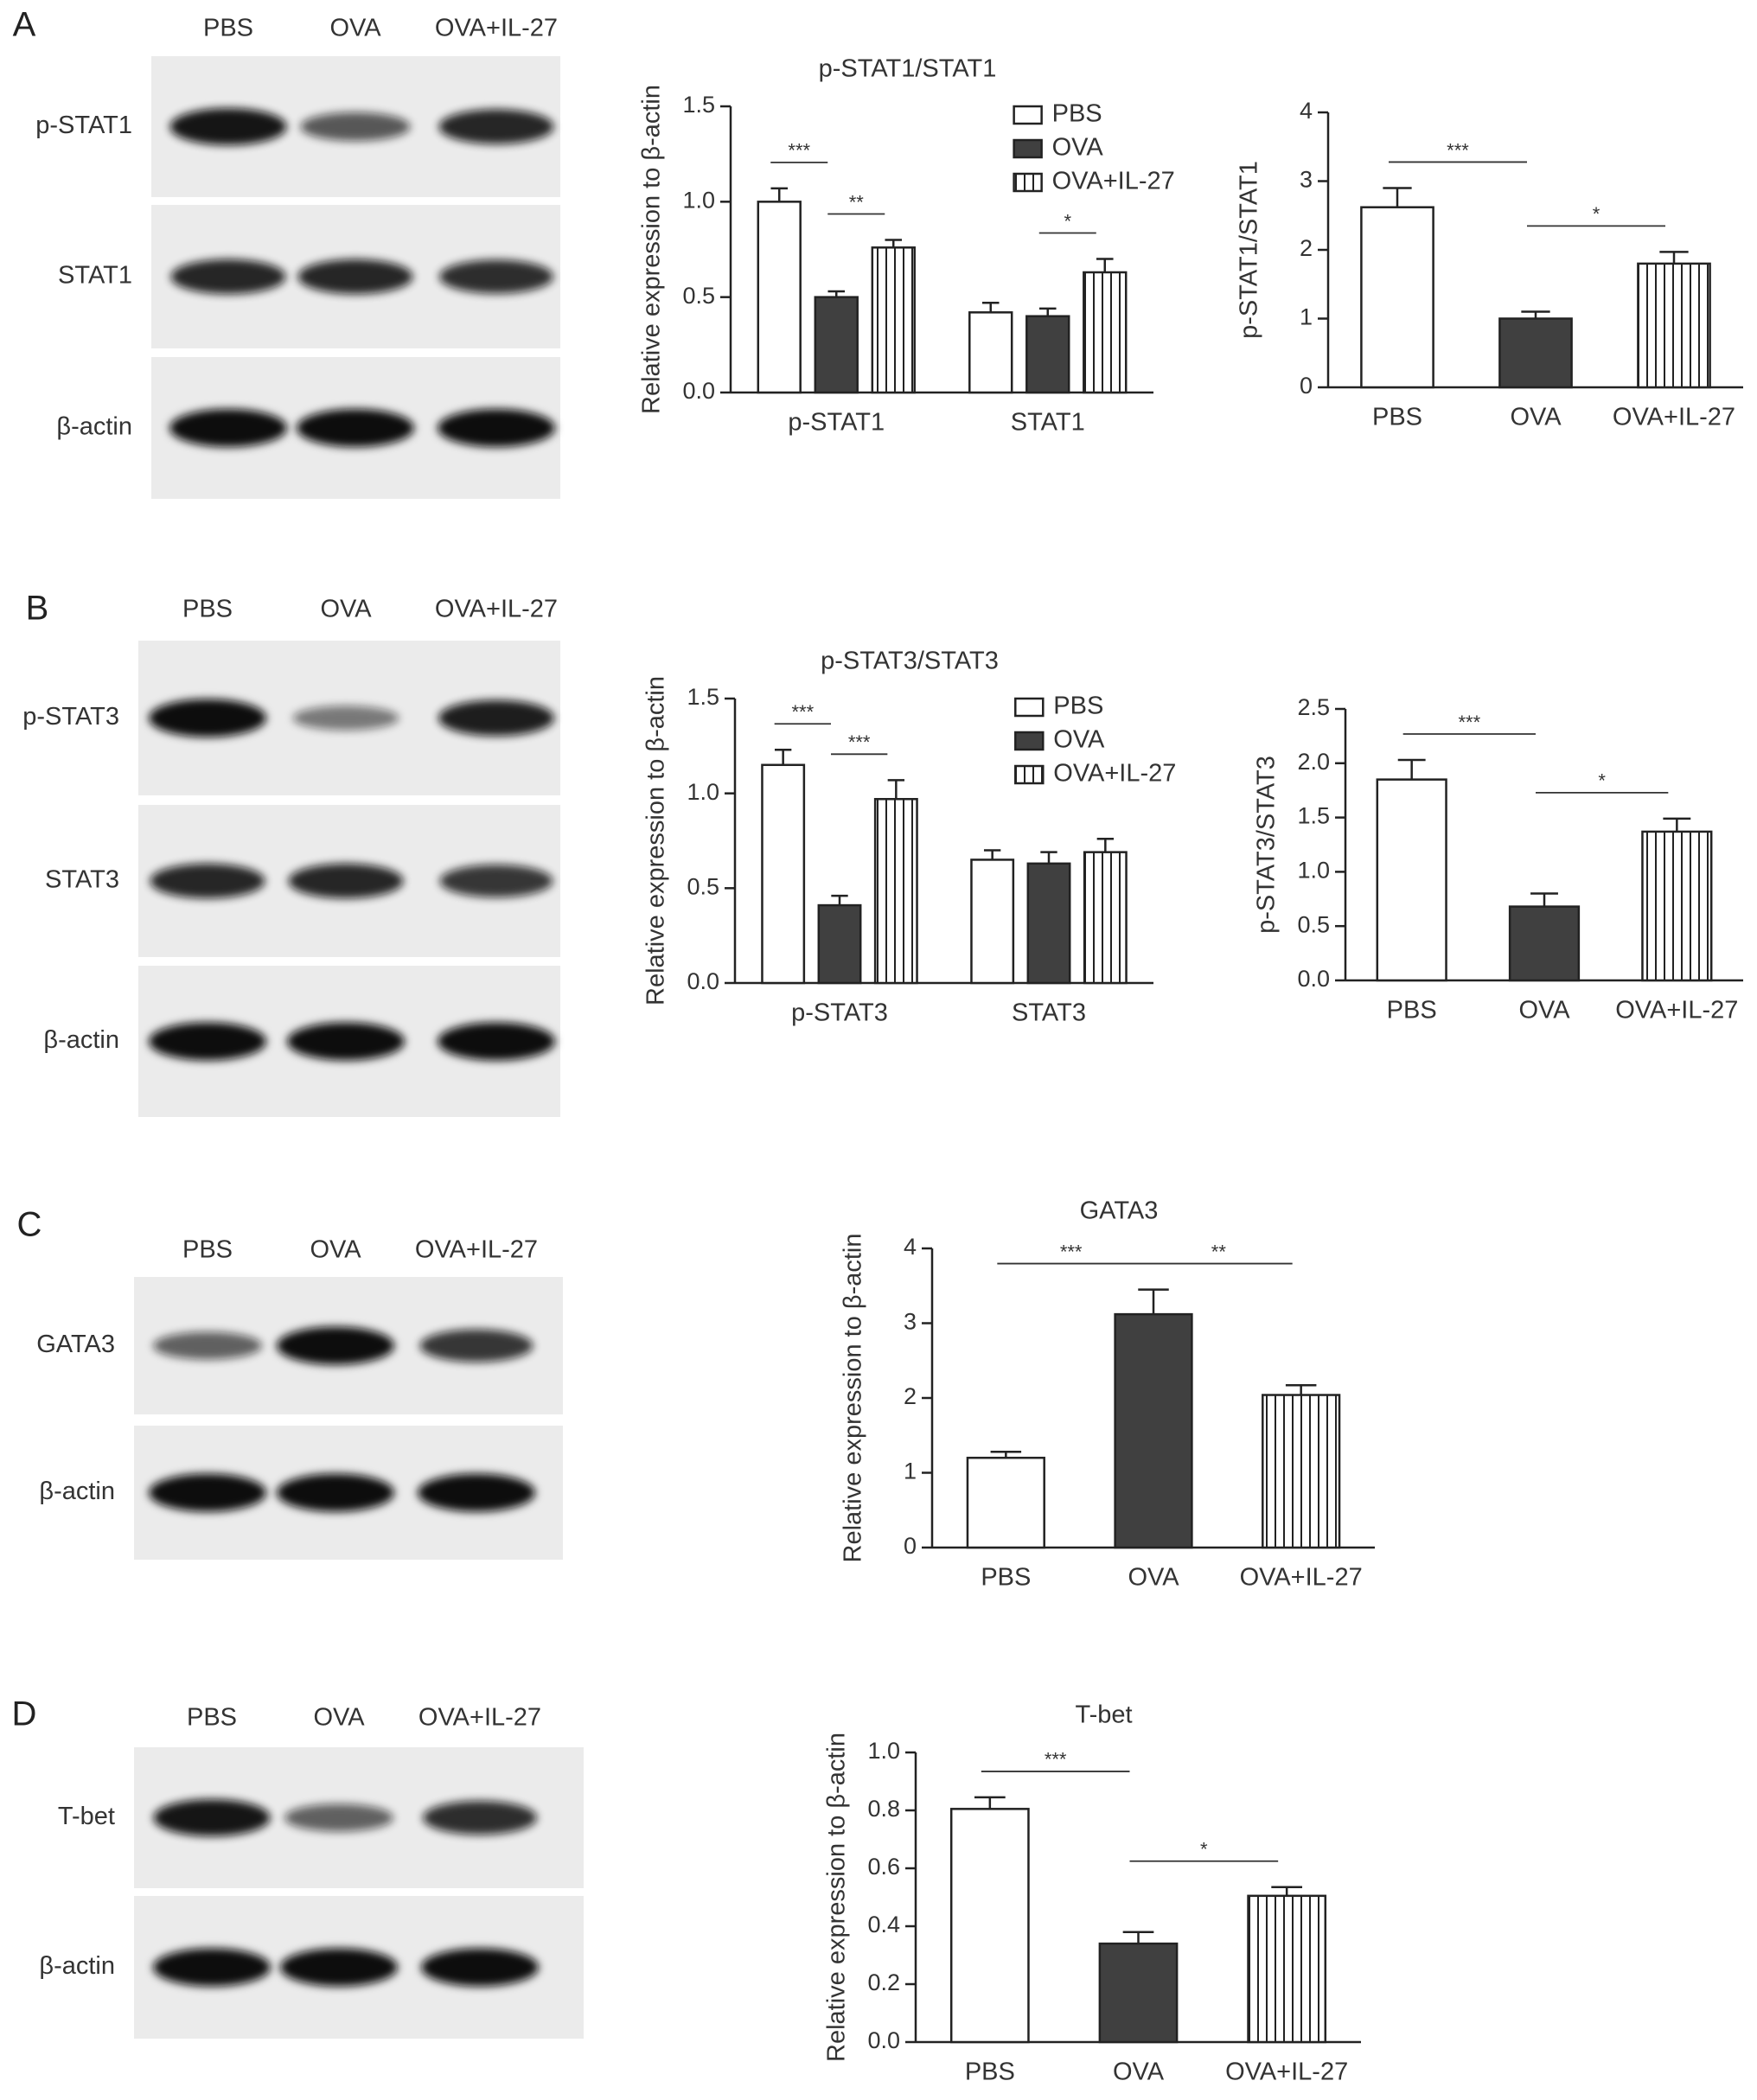  What do you see at coordinates (29, 1225) in the screenshot?
I see `panel-letter: C` at bounding box center [29, 1225].